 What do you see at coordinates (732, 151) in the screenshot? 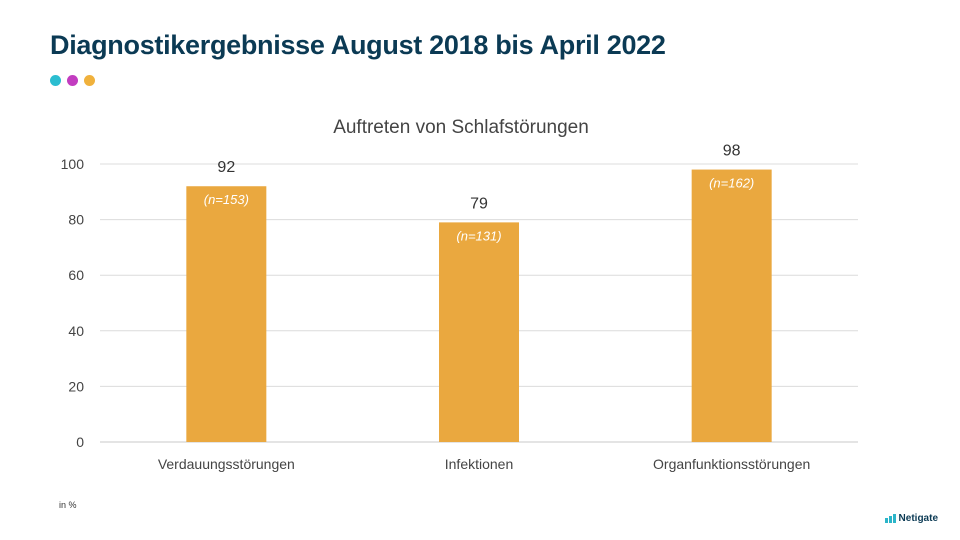
I see `data-label: 98` at bounding box center [732, 151].